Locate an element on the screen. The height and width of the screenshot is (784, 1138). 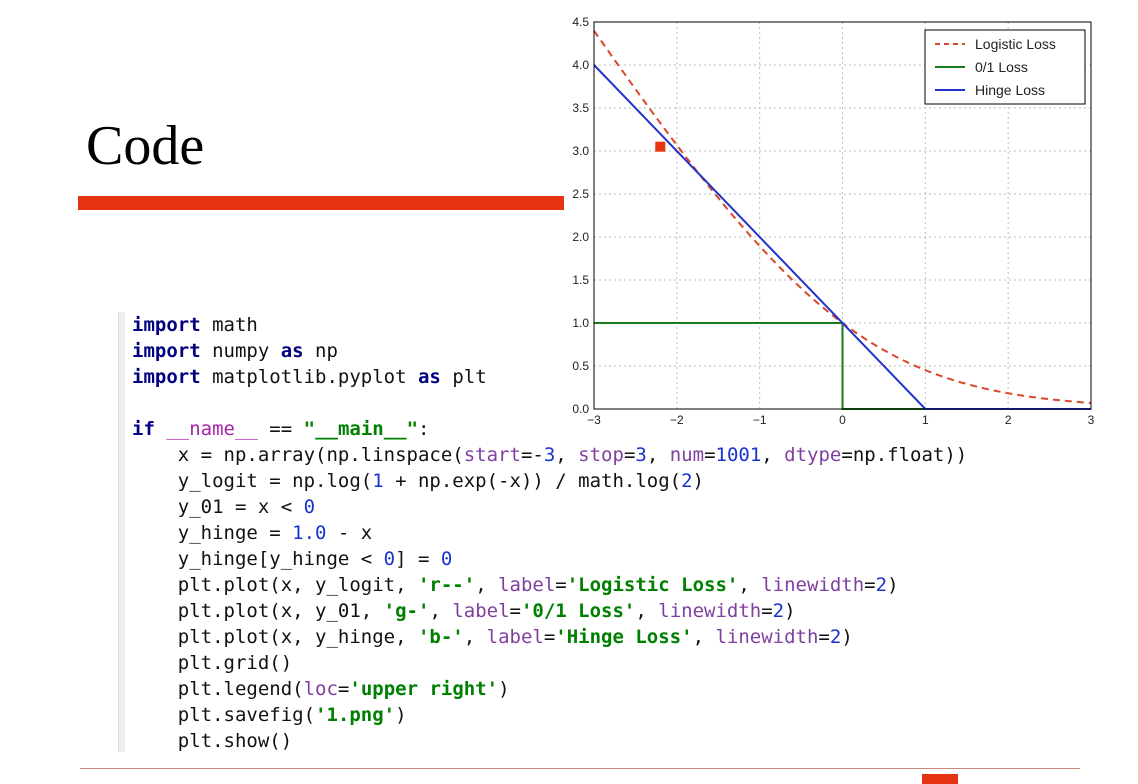
code-token: - x is located at coordinates (349, 533).